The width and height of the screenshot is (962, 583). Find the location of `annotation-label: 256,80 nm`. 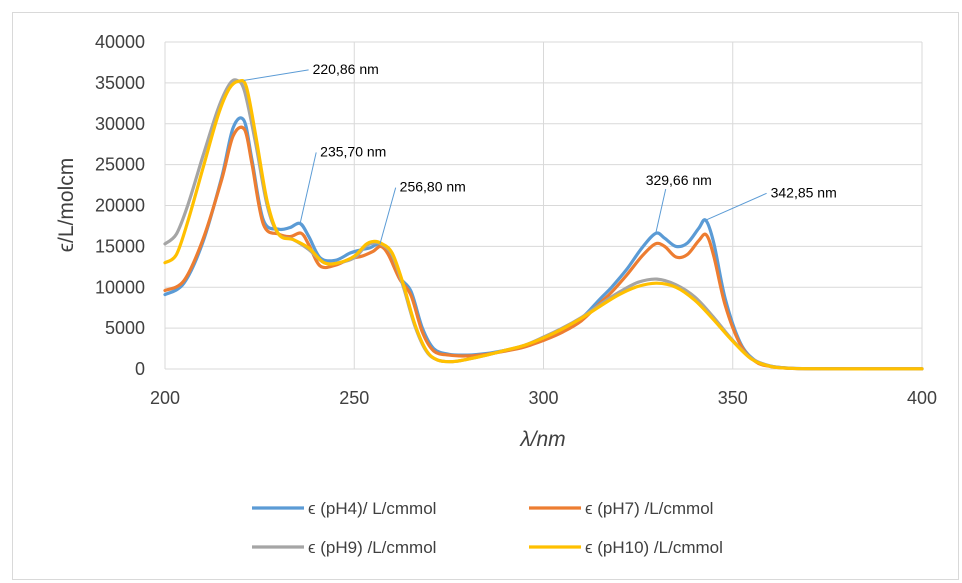

annotation-label: 256,80 nm is located at coordinates (433, 187).